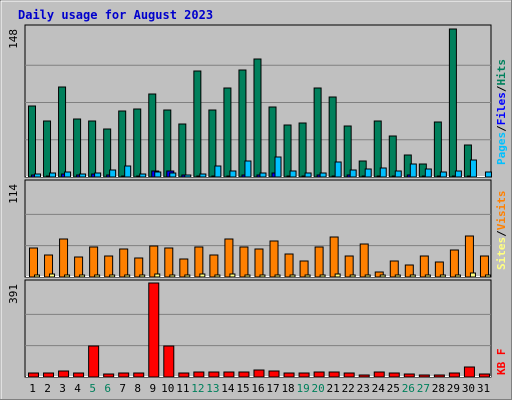 The height and width of the screenshot is (400, 512). I want to click on x-tick-label: 9, so click(152, 388).